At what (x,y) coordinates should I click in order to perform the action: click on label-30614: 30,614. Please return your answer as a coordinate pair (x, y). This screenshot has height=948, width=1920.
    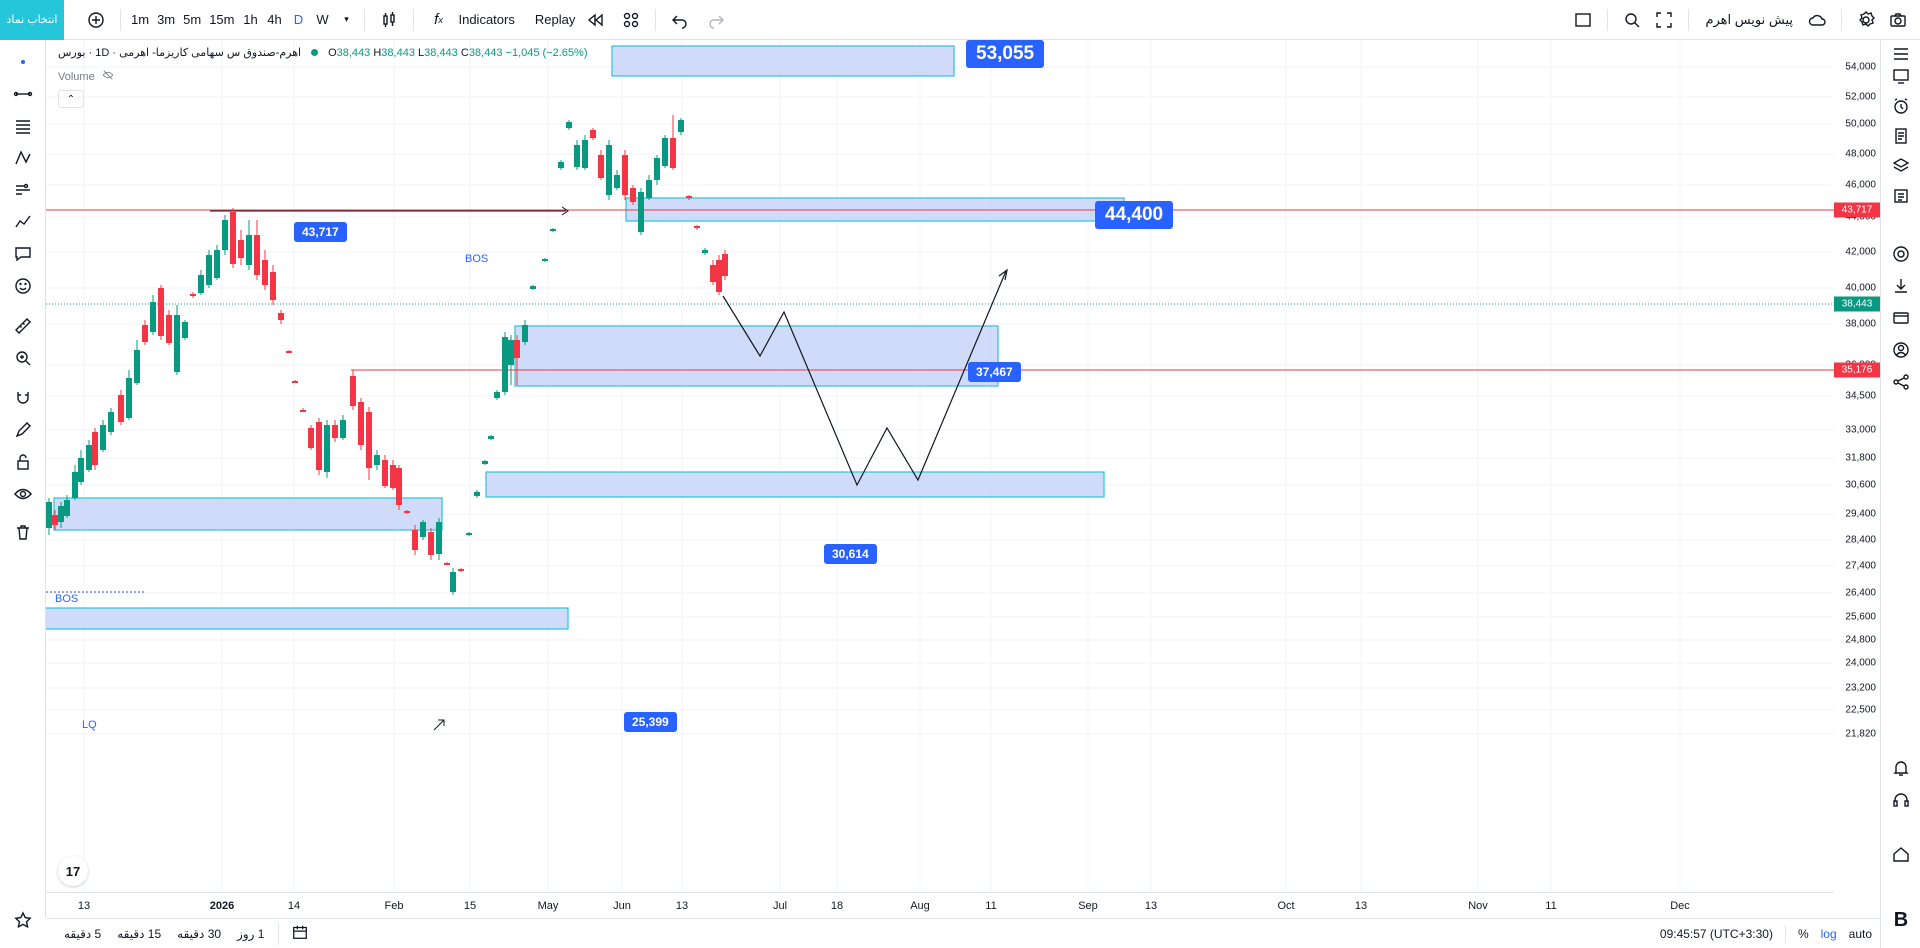
    Looking at the image, I should click on (850, 554).